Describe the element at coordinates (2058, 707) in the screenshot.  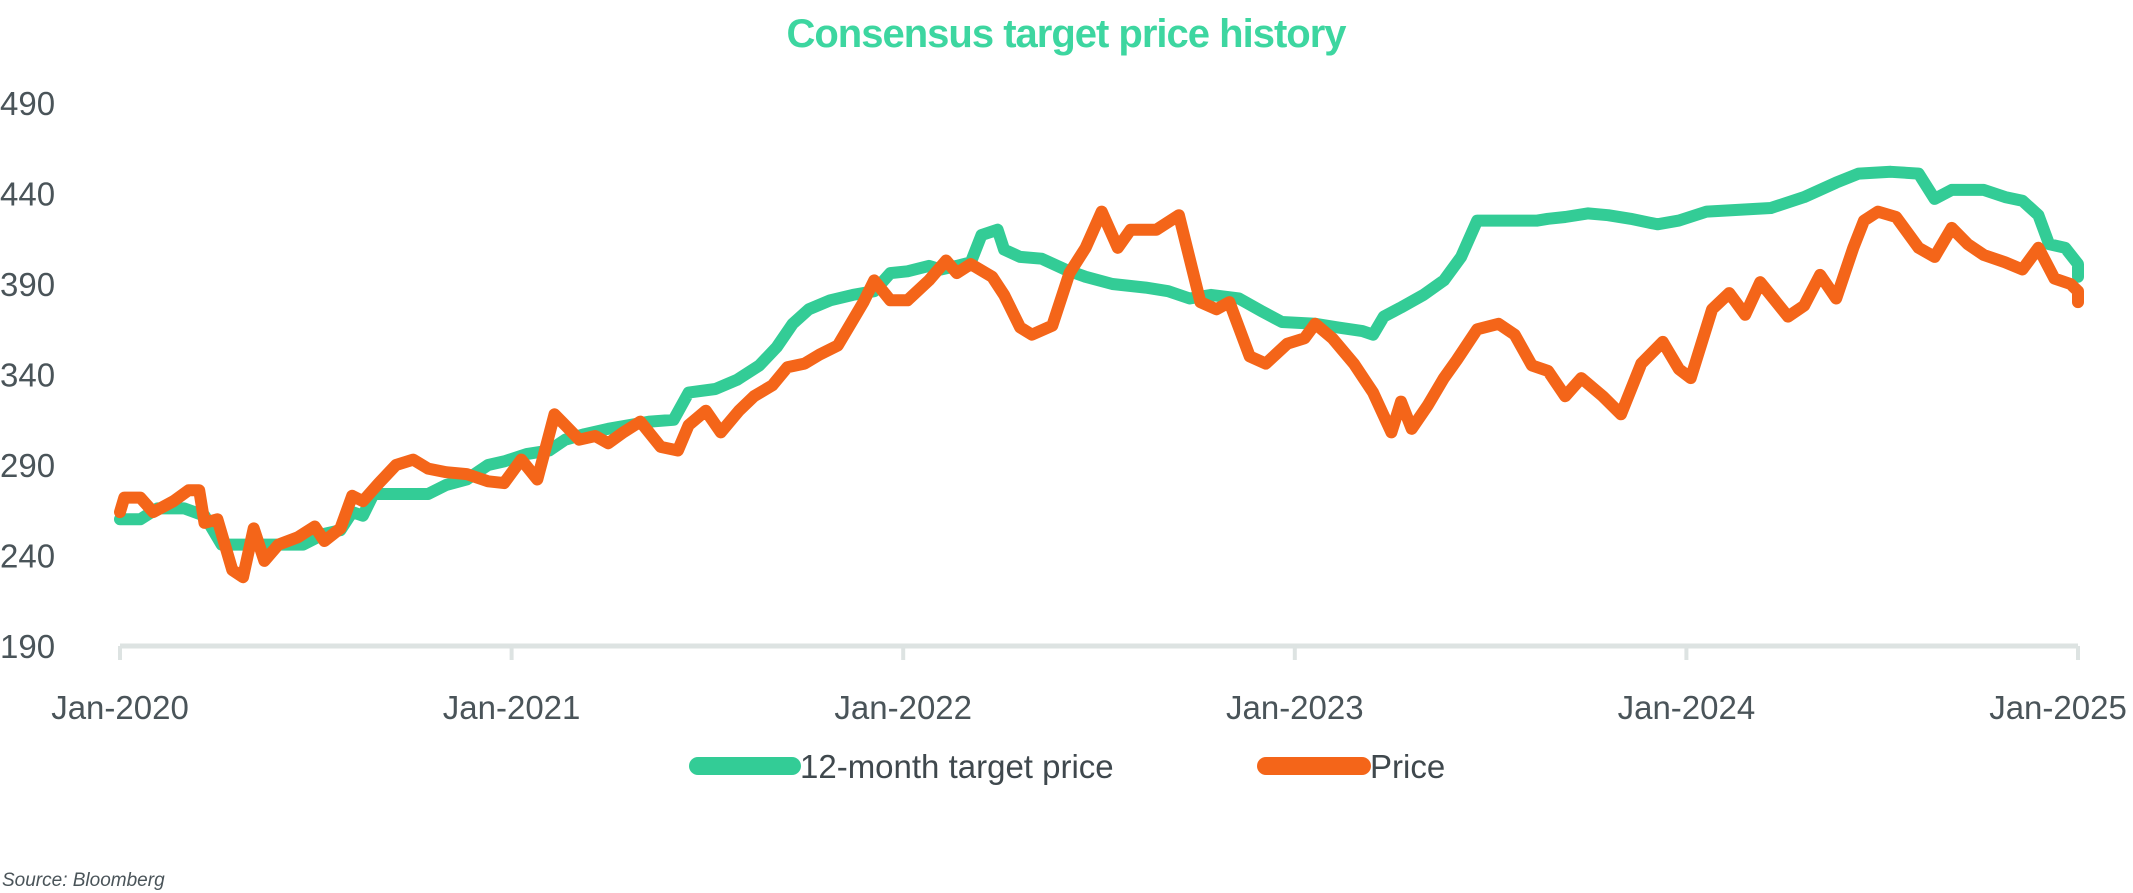
I see `x-tick-label: Jan-2025` at that location.